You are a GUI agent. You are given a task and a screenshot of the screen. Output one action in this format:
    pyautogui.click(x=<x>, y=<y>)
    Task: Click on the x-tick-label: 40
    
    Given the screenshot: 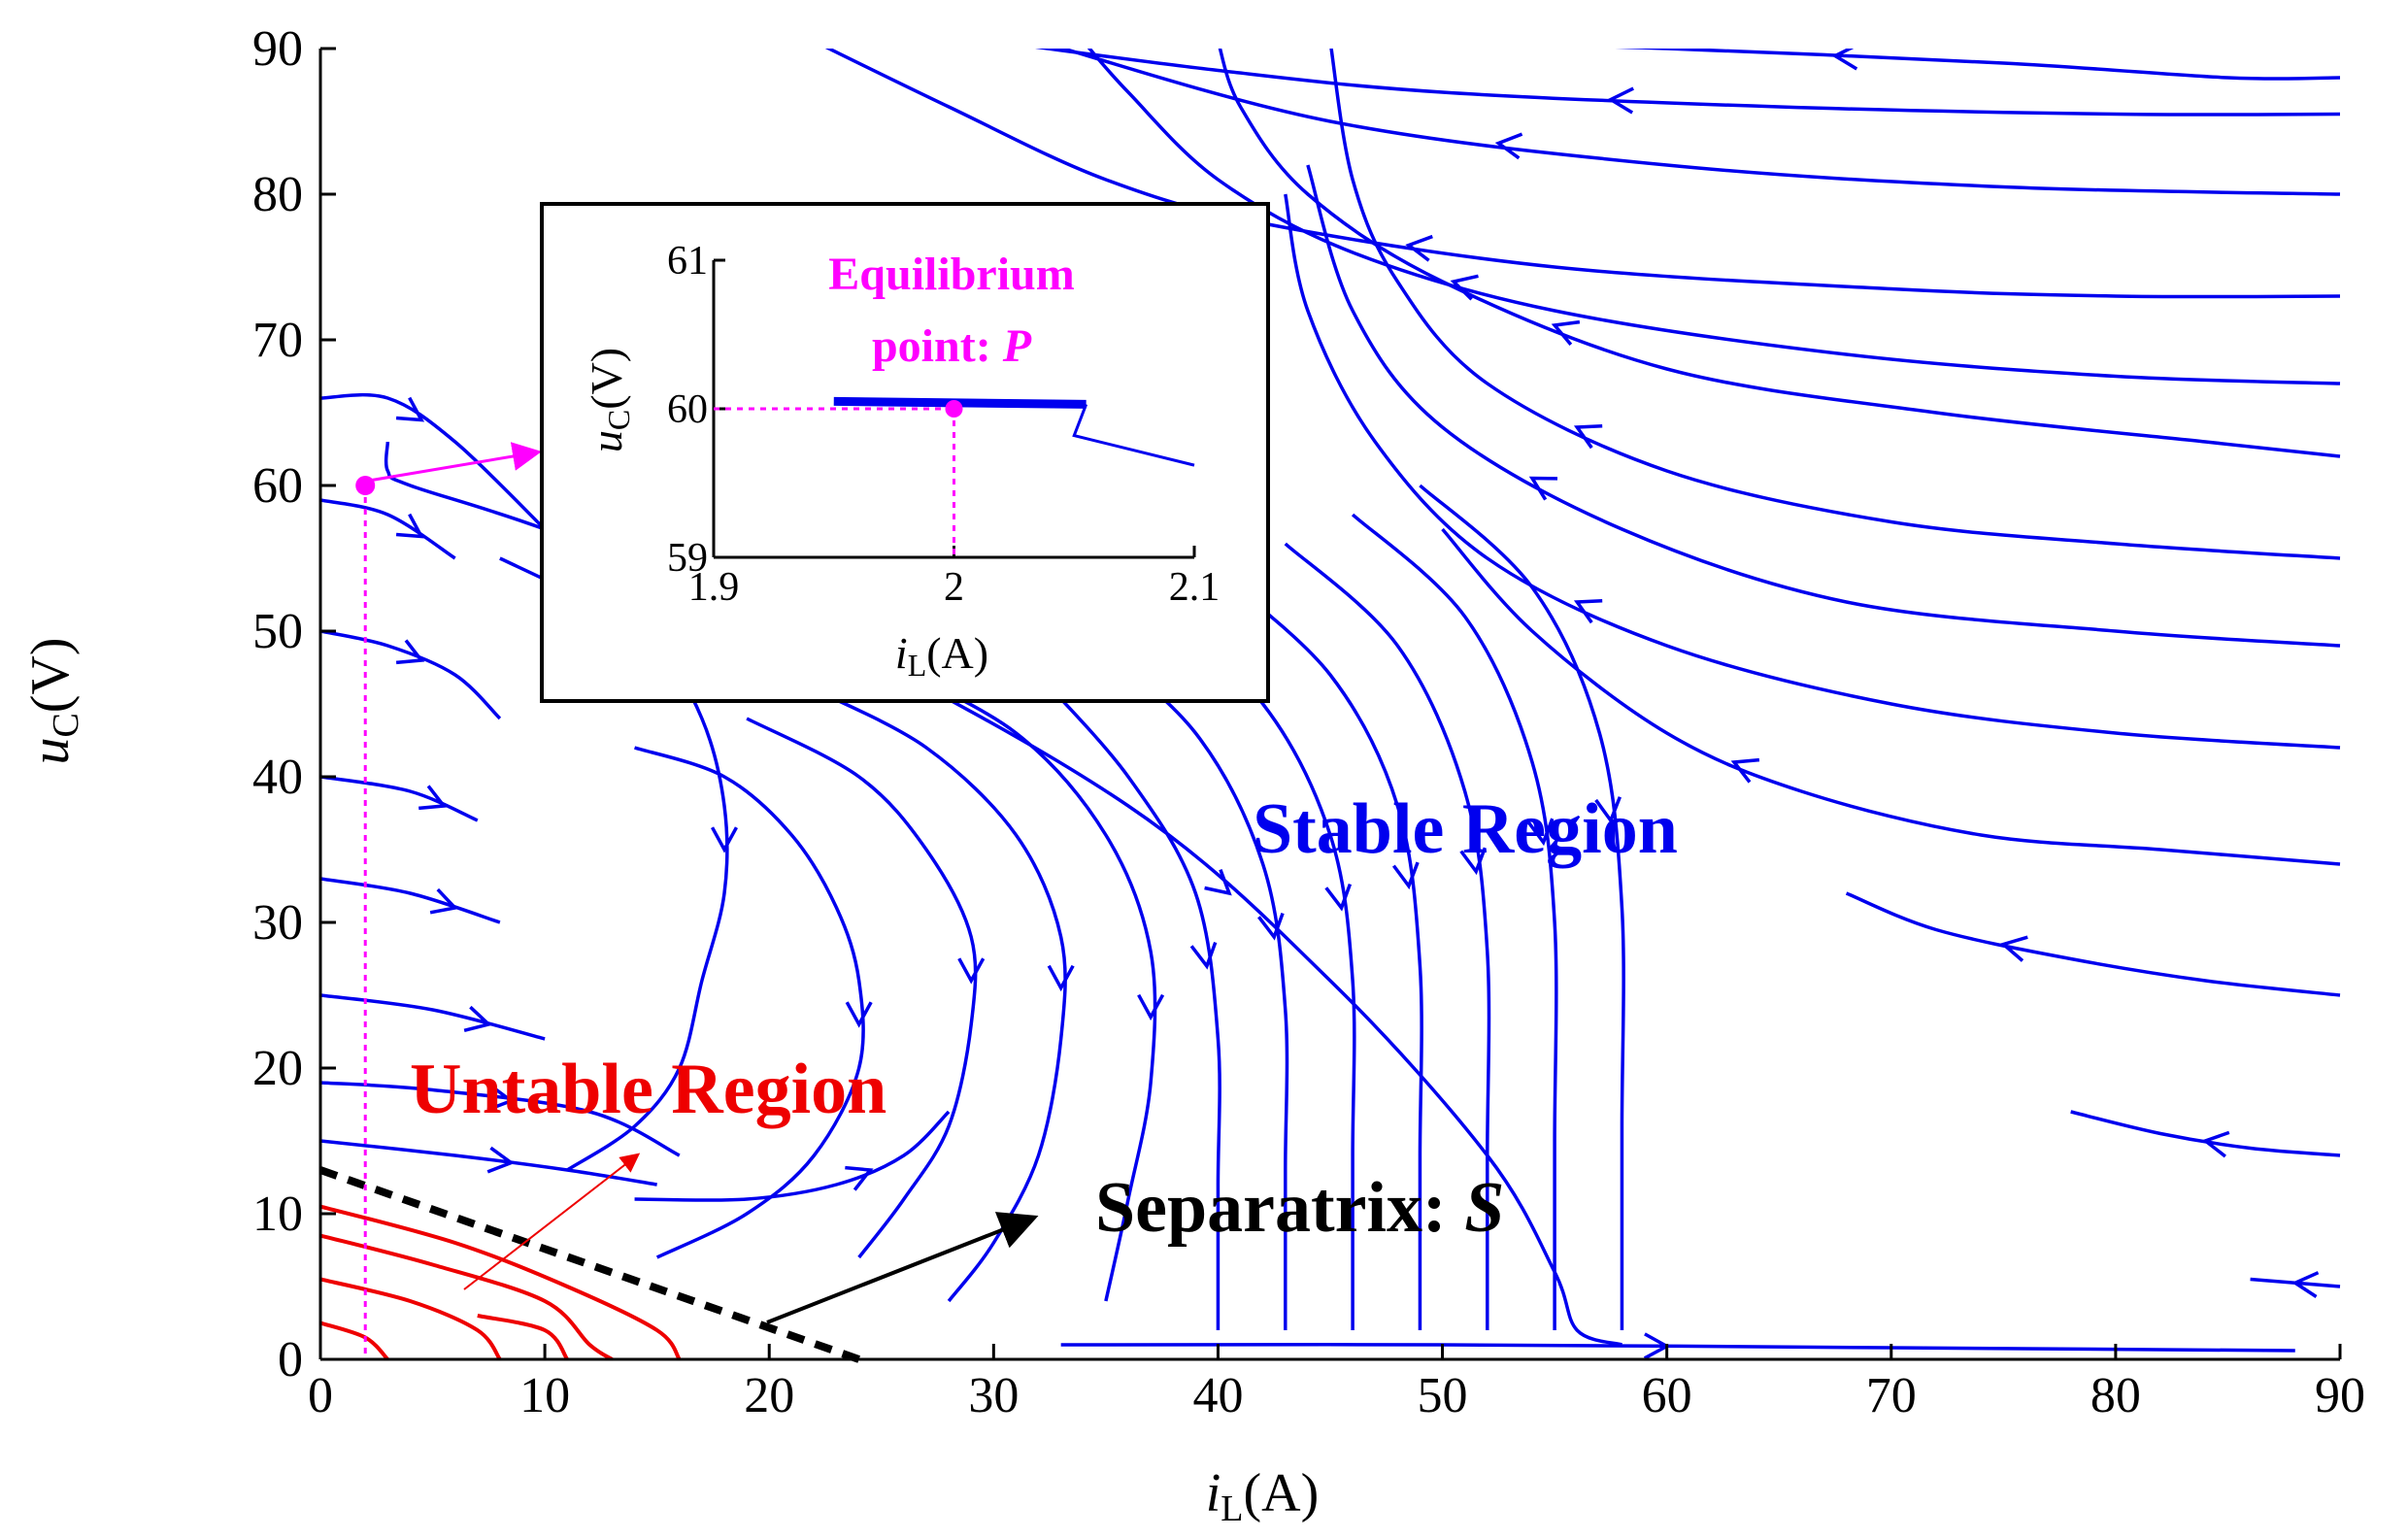 What is the action you would take?
    pyautogui.click(x=1217, y=1395)
    